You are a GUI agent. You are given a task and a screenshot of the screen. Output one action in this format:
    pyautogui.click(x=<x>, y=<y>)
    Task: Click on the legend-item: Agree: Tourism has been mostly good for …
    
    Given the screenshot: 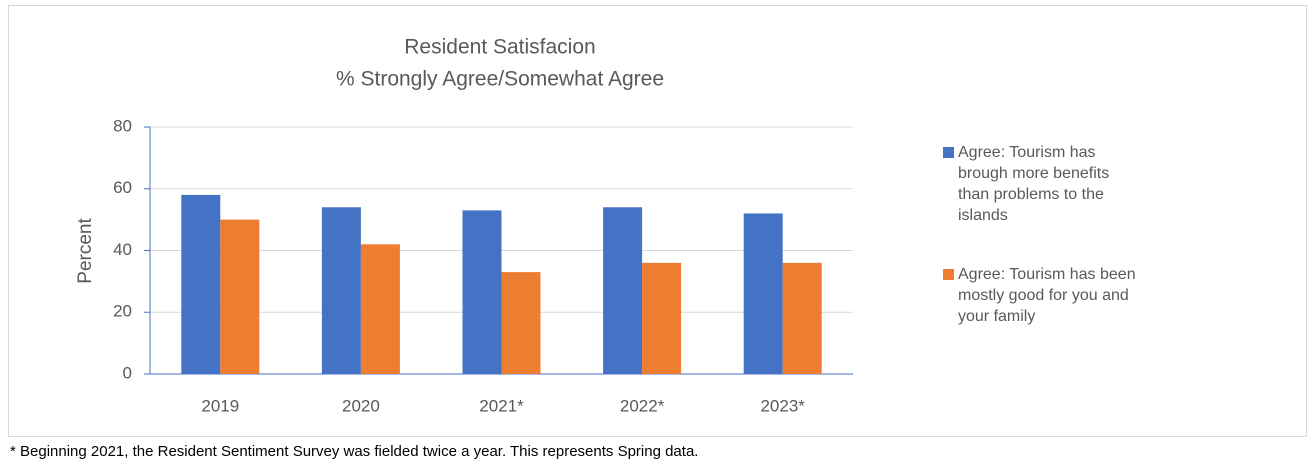 What is the action you would take?
    pyautogui.click(x=1043, y=295)
    